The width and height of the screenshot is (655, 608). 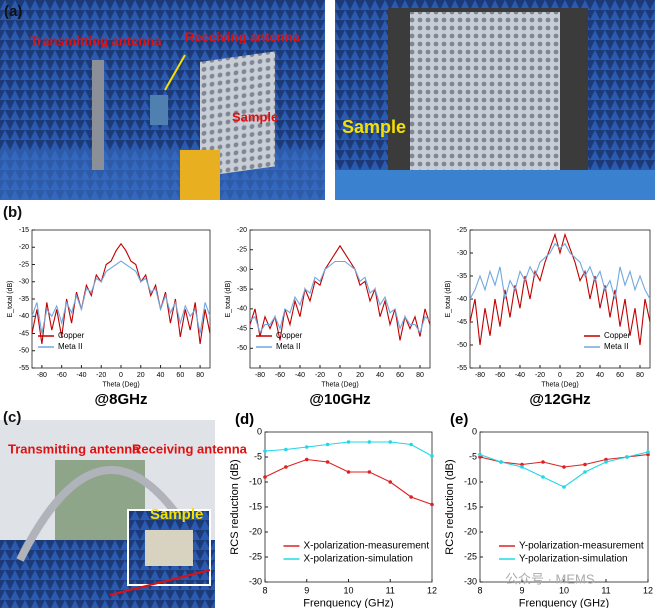 What do you see at coordinates (462, 253) in the screenshot?
I see `y-tick-label: -30` at bounding box center [462, 253].